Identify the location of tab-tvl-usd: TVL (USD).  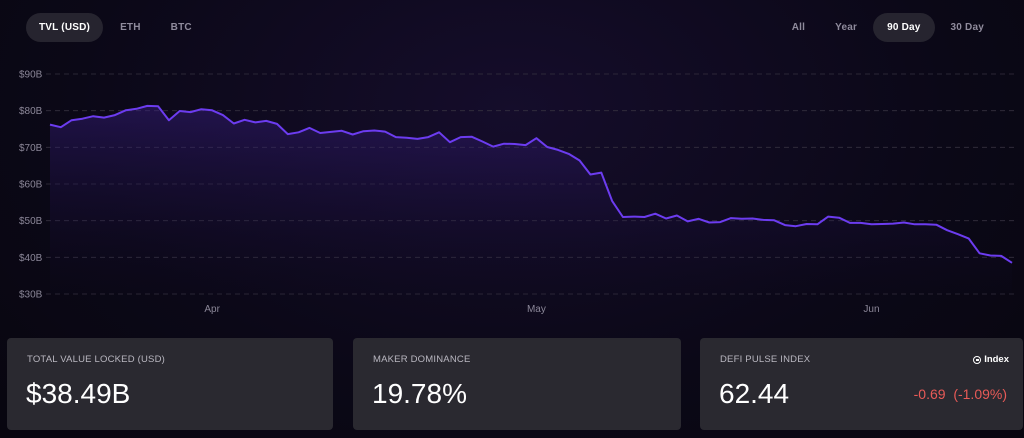
(65, 27).